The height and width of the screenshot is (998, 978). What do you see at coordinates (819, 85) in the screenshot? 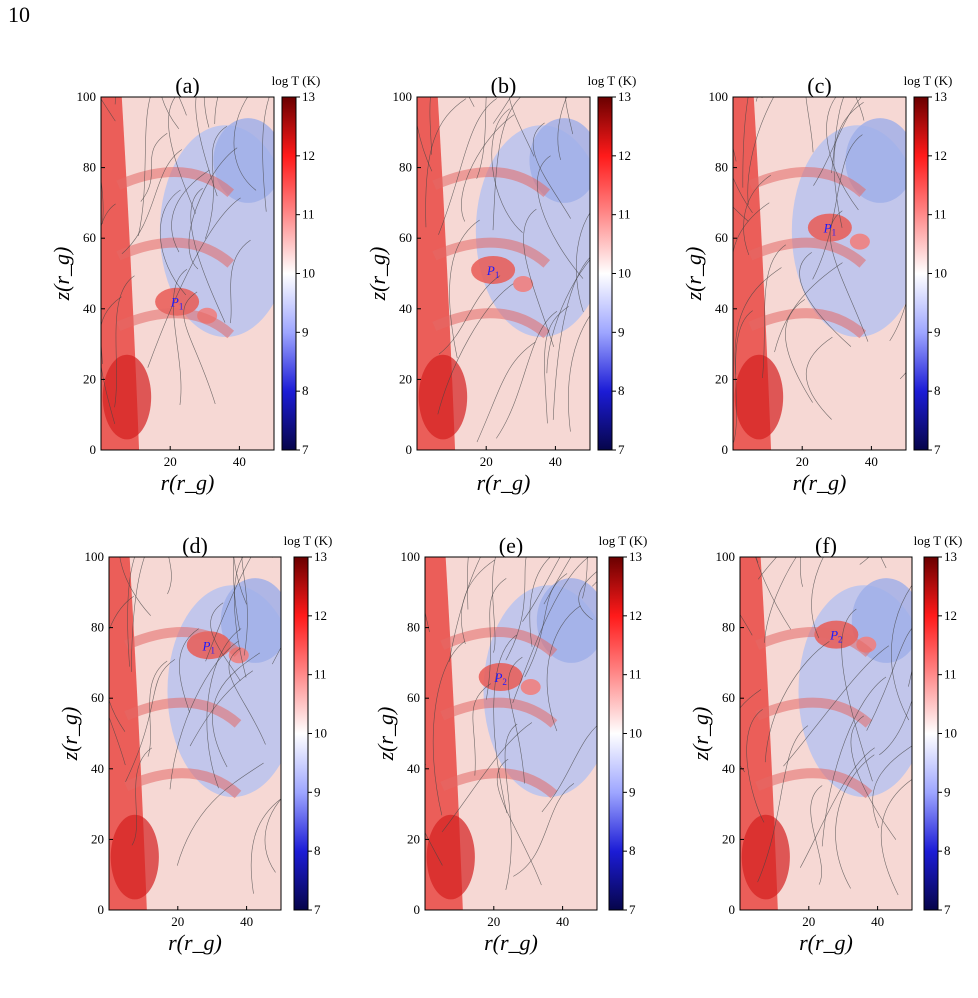
I see `panel-label: (c)` at bounding box center [819, 85].